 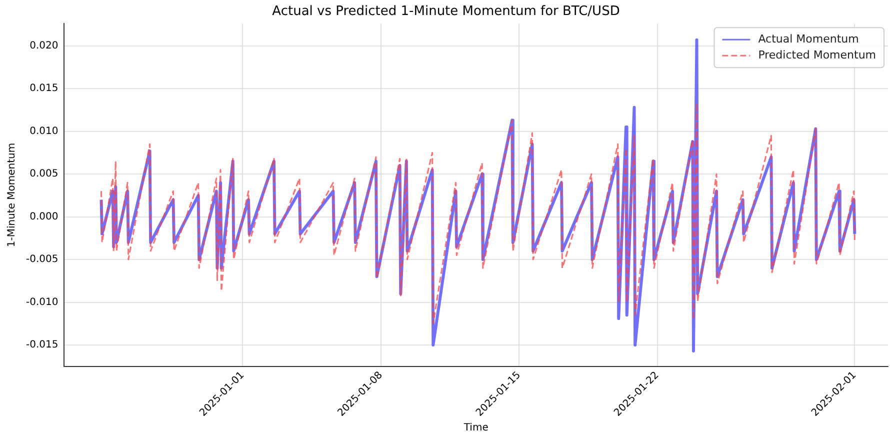 What do you see at coordinates (808, 39) in the screenshot?
I see `legend-label: Actual Momentum` at bounding box center [808, 39].